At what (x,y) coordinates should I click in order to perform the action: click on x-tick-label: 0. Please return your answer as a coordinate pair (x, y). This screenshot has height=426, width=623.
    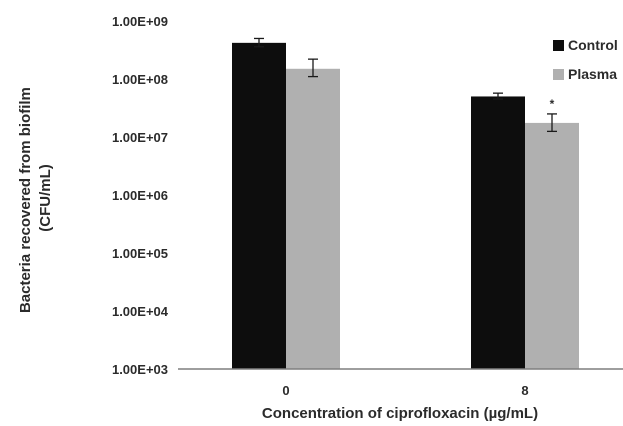
    Looking at the image, I should click on (285, 390).